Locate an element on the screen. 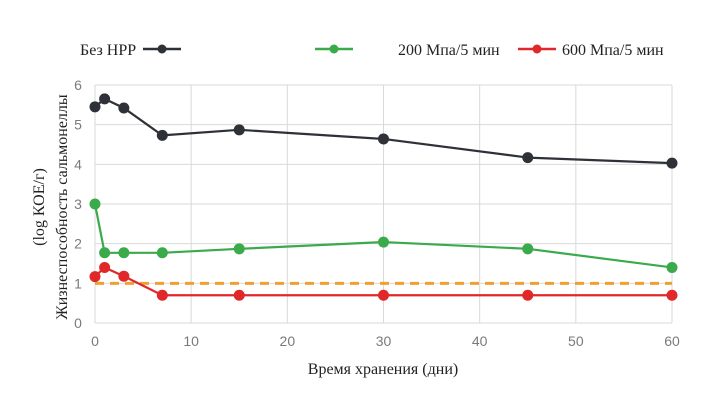  x-axis-label: Время хранения (дни) is located at coordinates (383, 369).